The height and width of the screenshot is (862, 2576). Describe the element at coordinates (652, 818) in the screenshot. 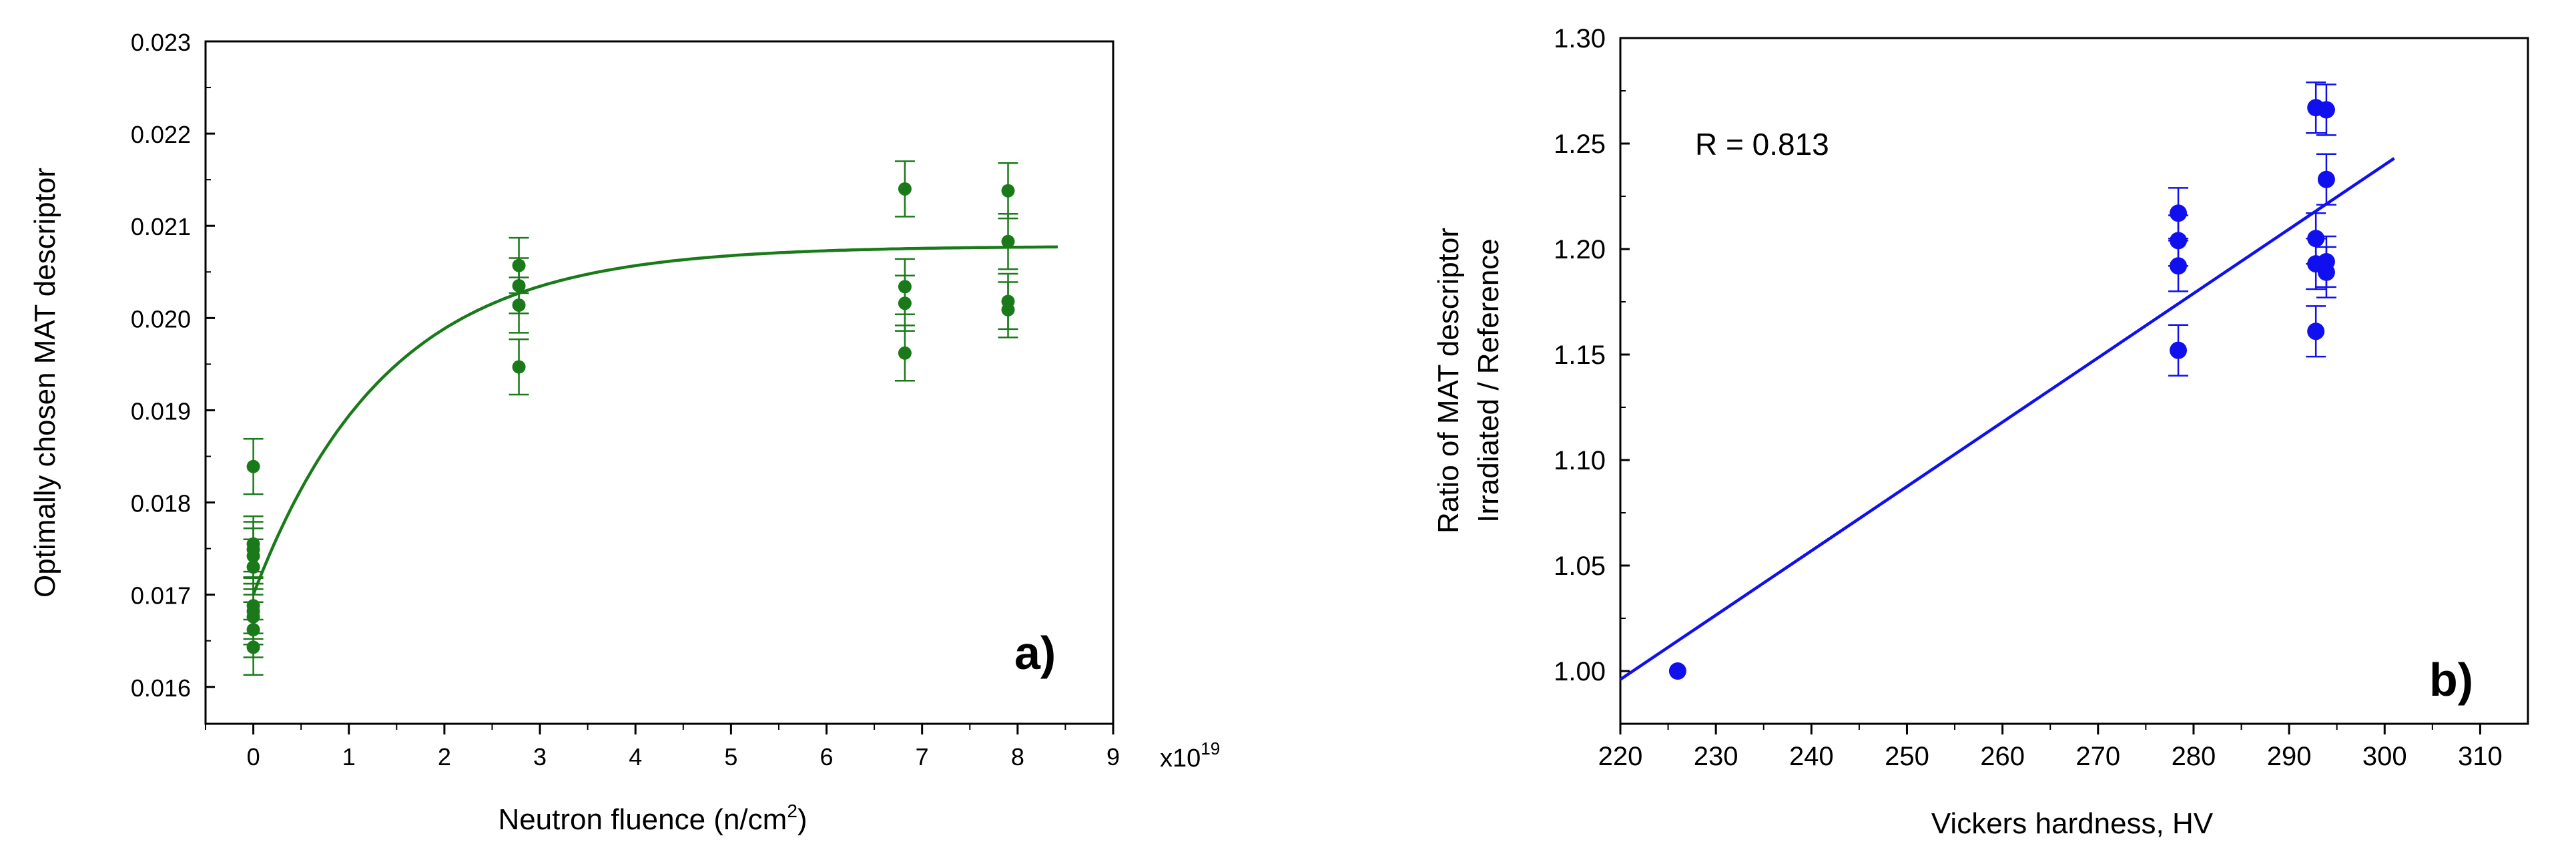

I see `x-axis-label-a: Neutron fluence (n/cm2)` at that location.